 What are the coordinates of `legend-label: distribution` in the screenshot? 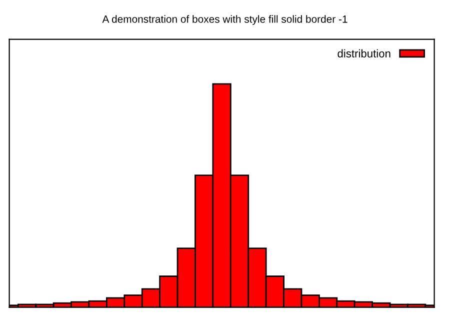 It's located at (364, 53).